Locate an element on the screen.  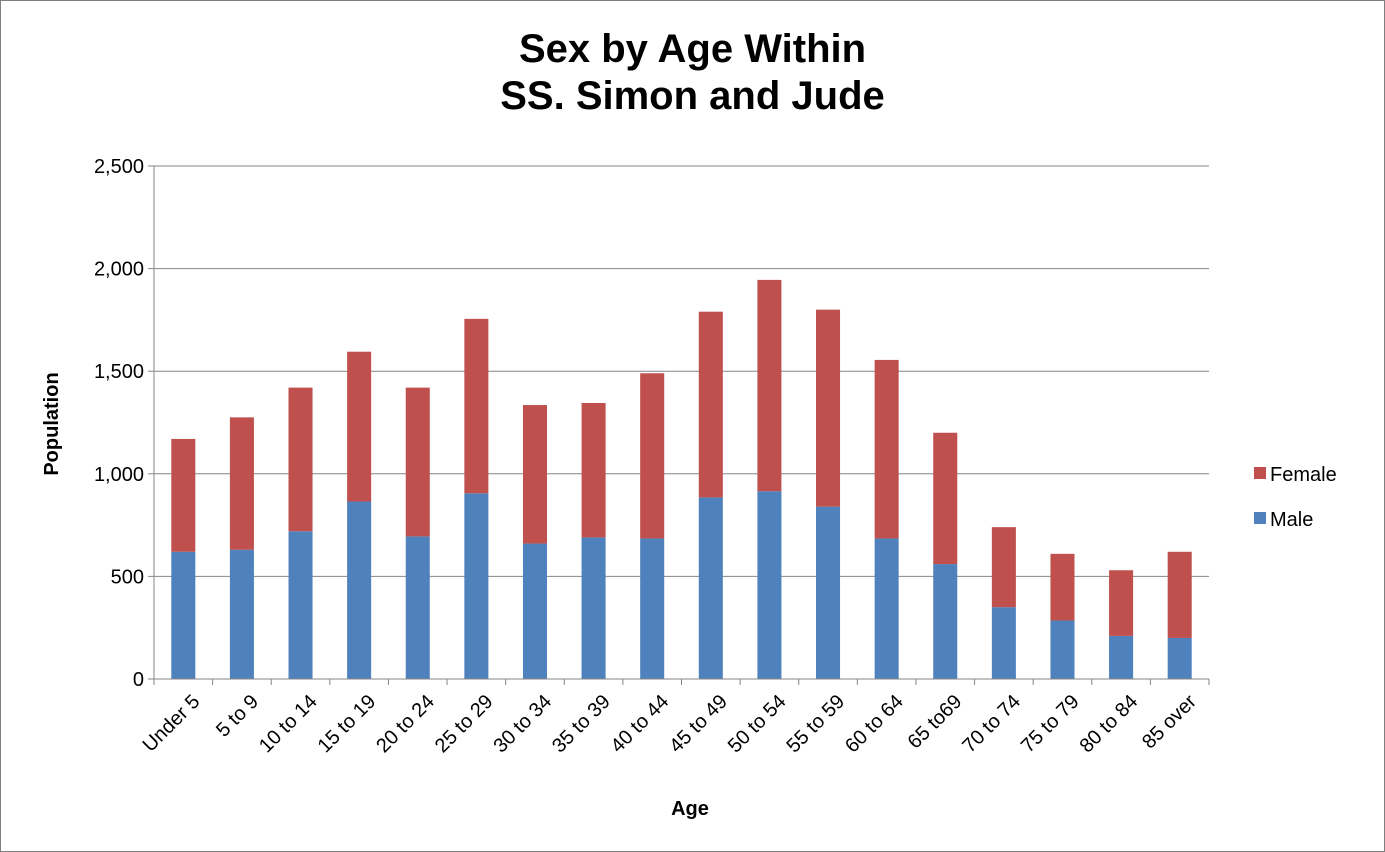
y-tick-label: 500 is located at coordinates (127, 577).